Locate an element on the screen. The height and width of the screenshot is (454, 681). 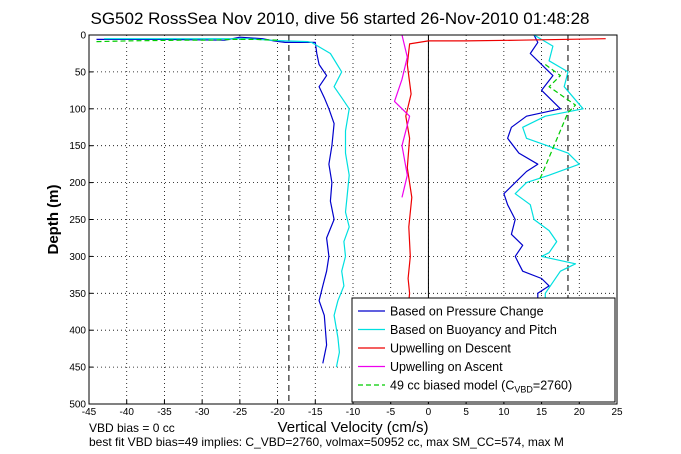
x-tick-label: -45 is located at coordinates (89, 412).